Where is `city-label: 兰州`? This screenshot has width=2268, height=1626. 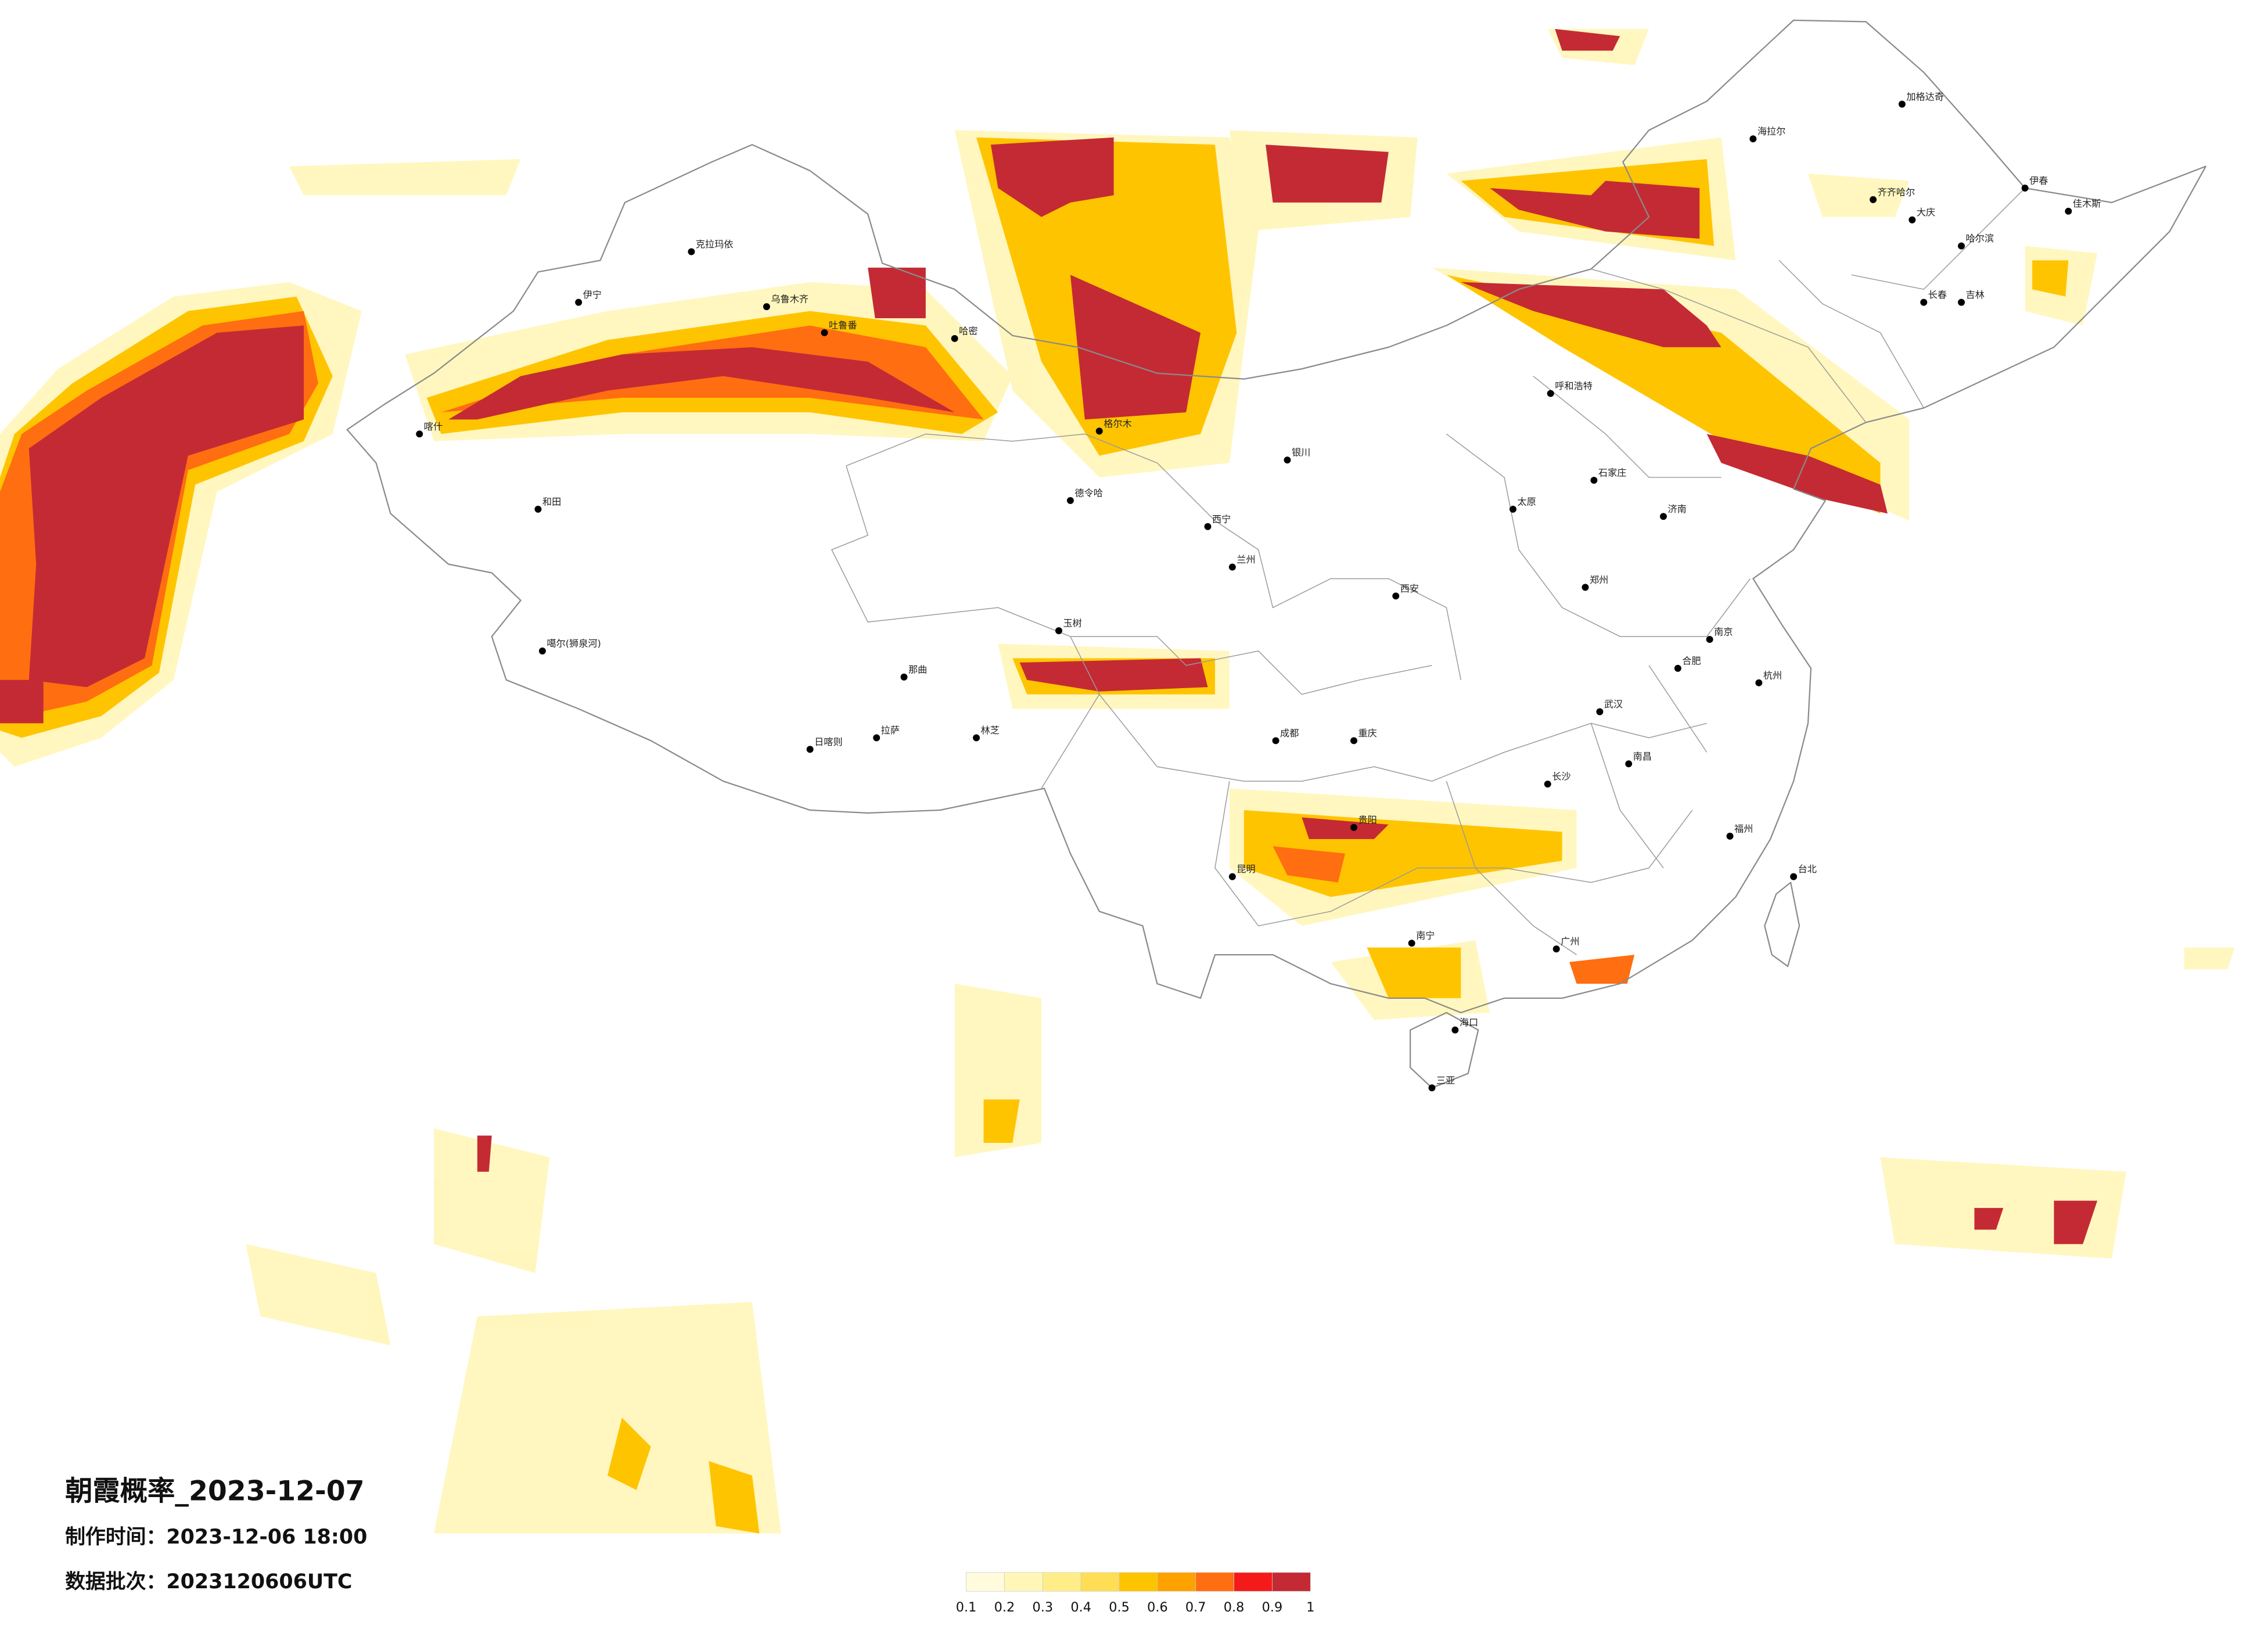 city-label: 兰州 is located at coordinates (1246, 559).